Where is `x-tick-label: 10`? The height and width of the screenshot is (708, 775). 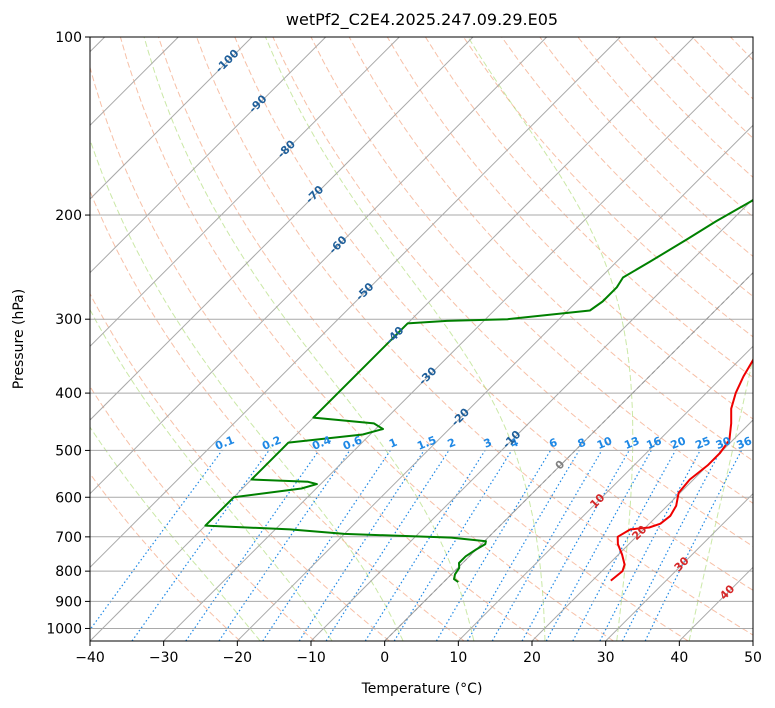
x-tick-label: 10 is located at coordinates (458, 658).